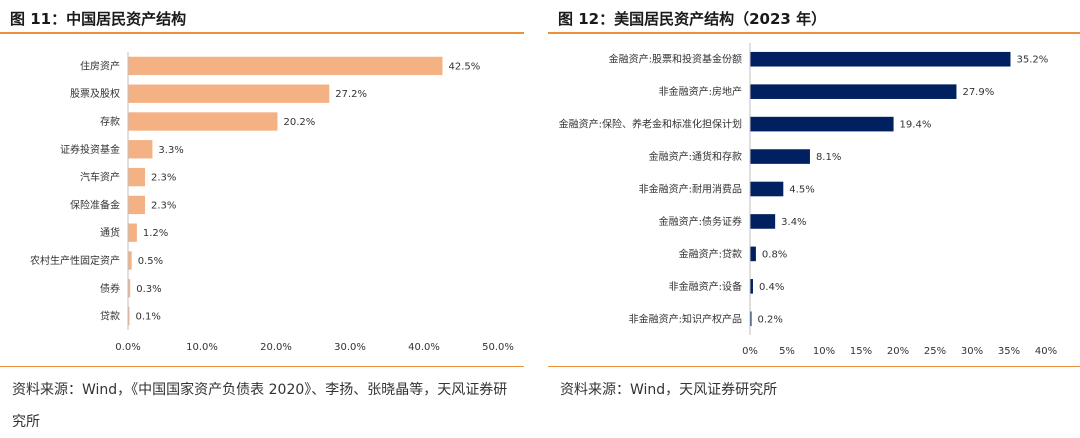 This screenshot has width=1080, height=438. I want to click on category-label: 金融资产:贷款, so click(710, 253).